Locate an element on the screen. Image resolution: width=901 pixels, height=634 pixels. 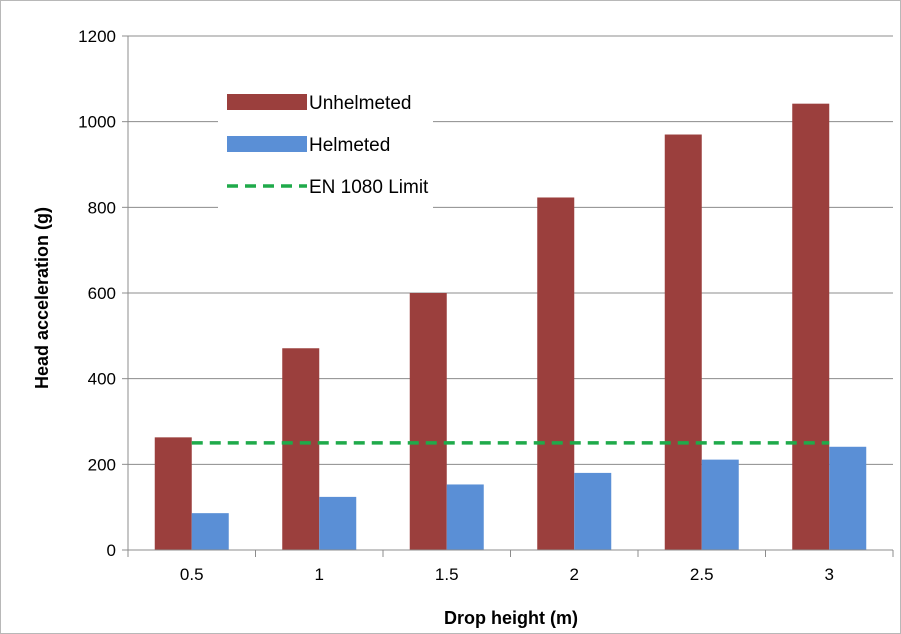
x-tick-label: 1.5 is located at coordinates (447, 574).